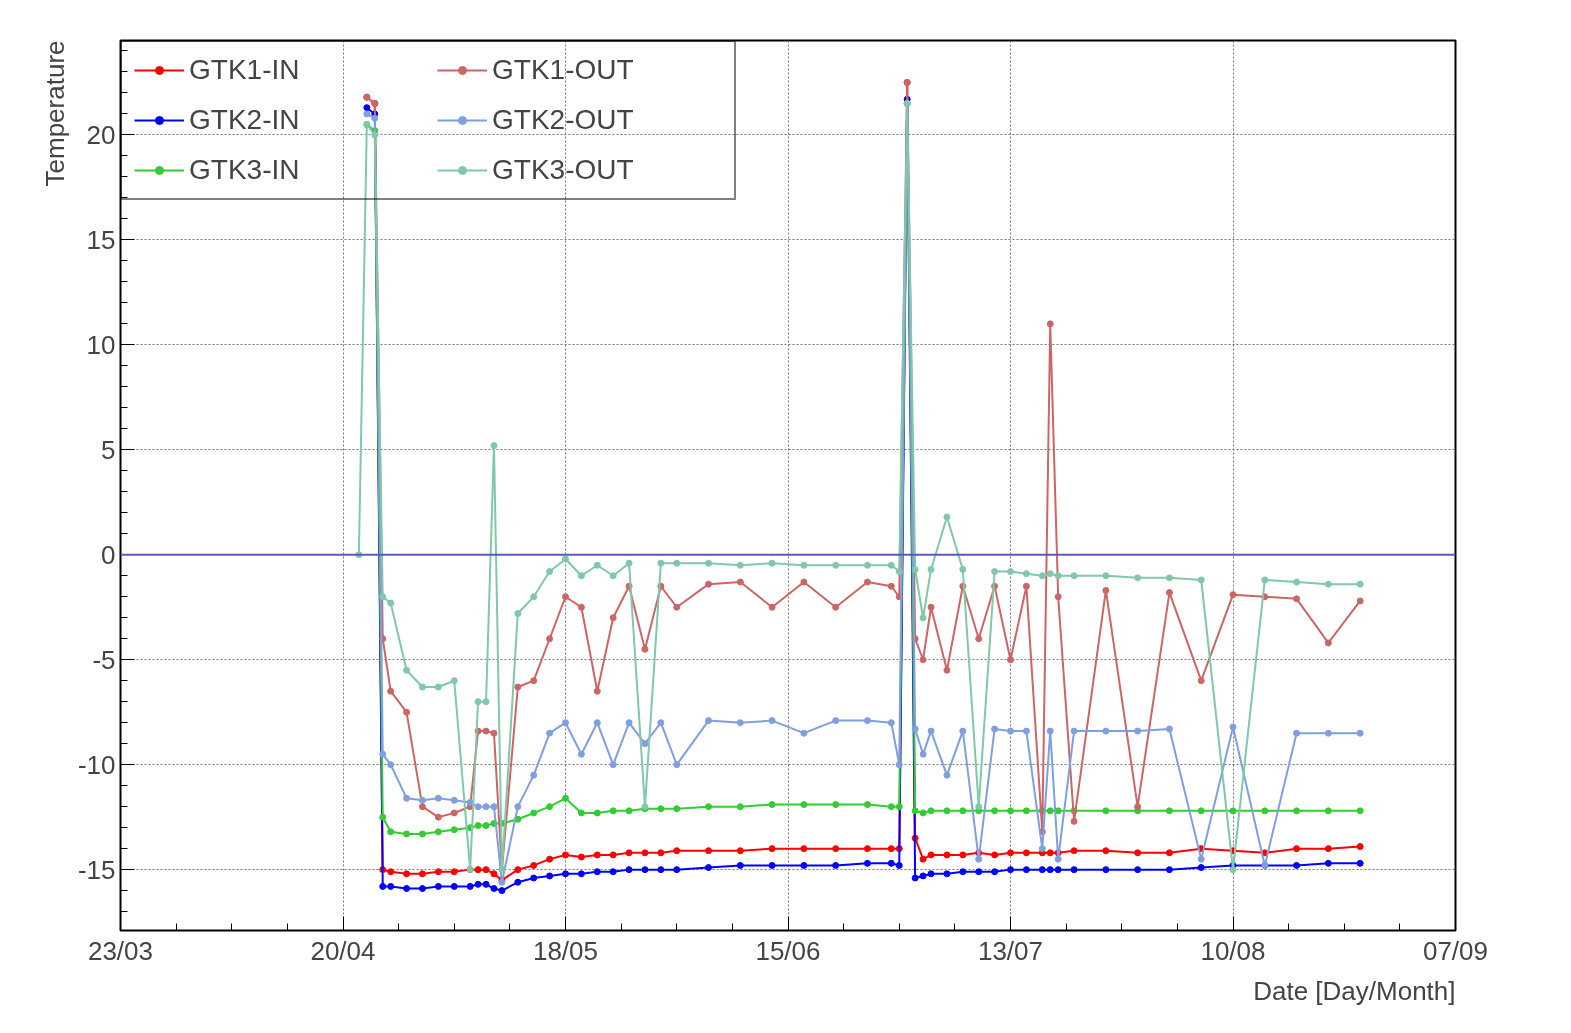 This screenshot has height=1033, width=1571. Describe the element at coordinates (1354, 990) in the screenshot. I see `x-axis-title: Date [Day/Month]` at that location.